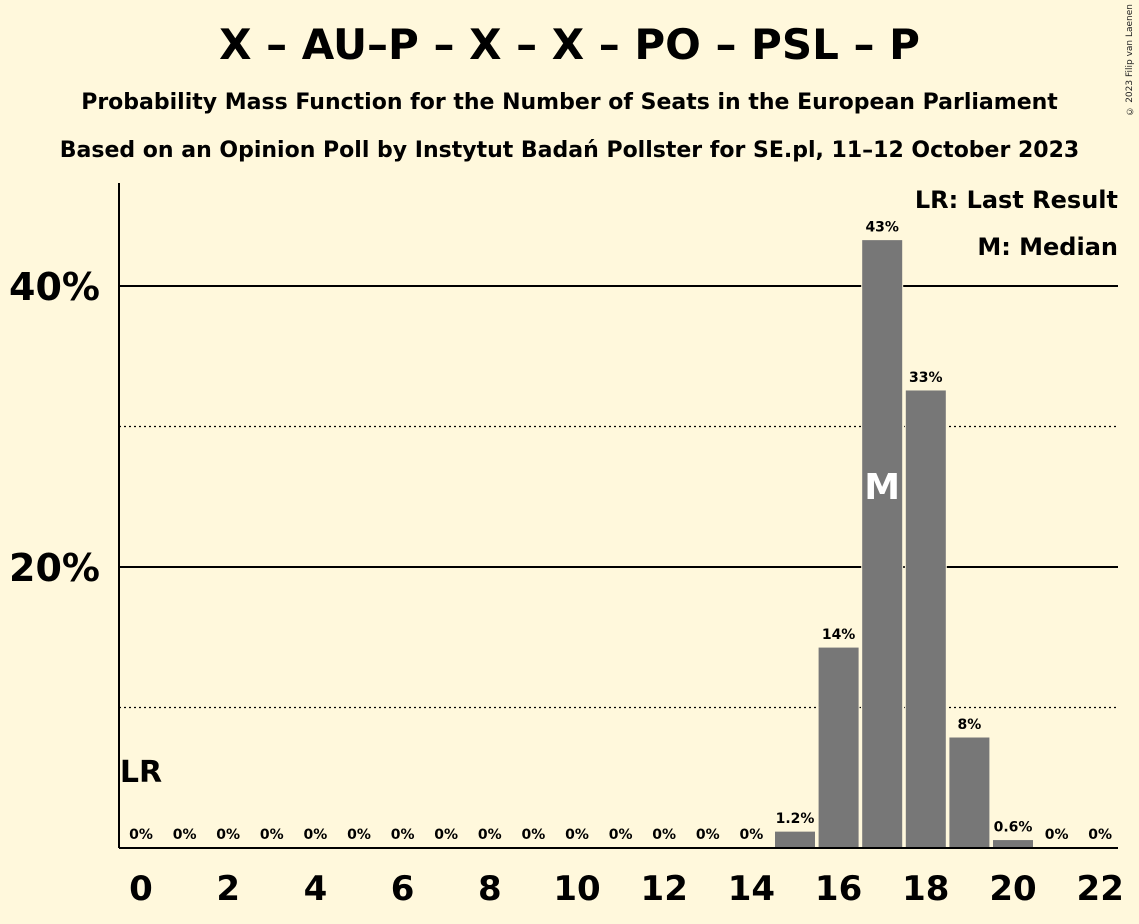 The height and width of the screenshot is (924, 1139). I want to click on bar-value-label: 8%, so click(970, 725).